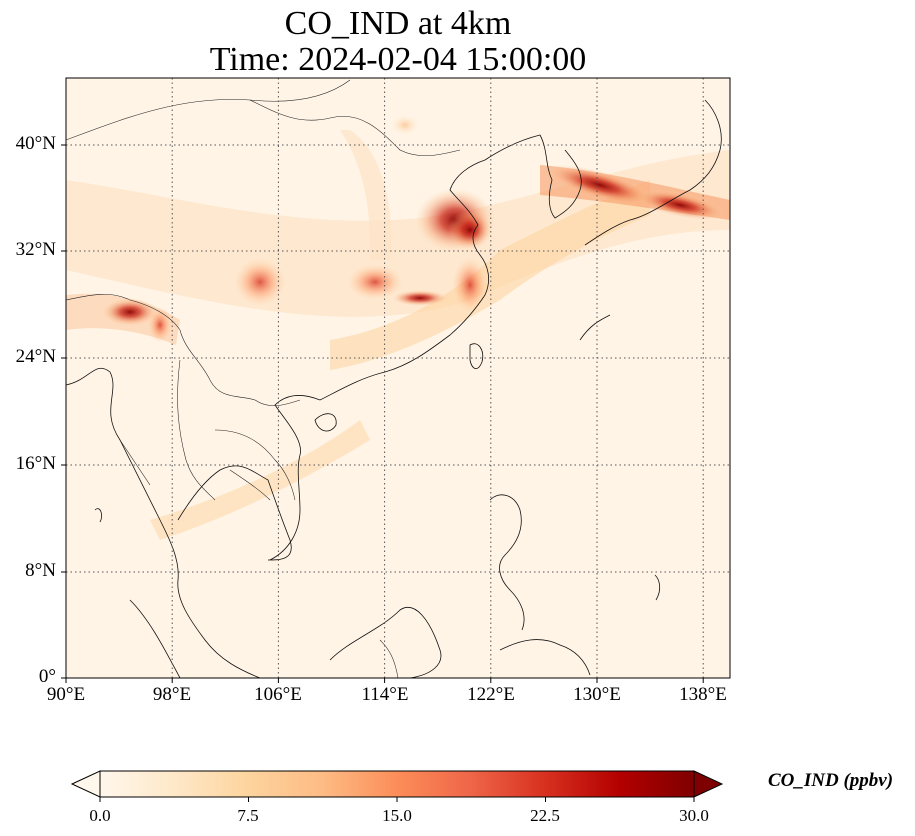 The width and height of the screenshot is (915, 836). Describe the element at coordinates (35, 143) in the screenshot. I see `y-tick-label: 40°N` at that location.